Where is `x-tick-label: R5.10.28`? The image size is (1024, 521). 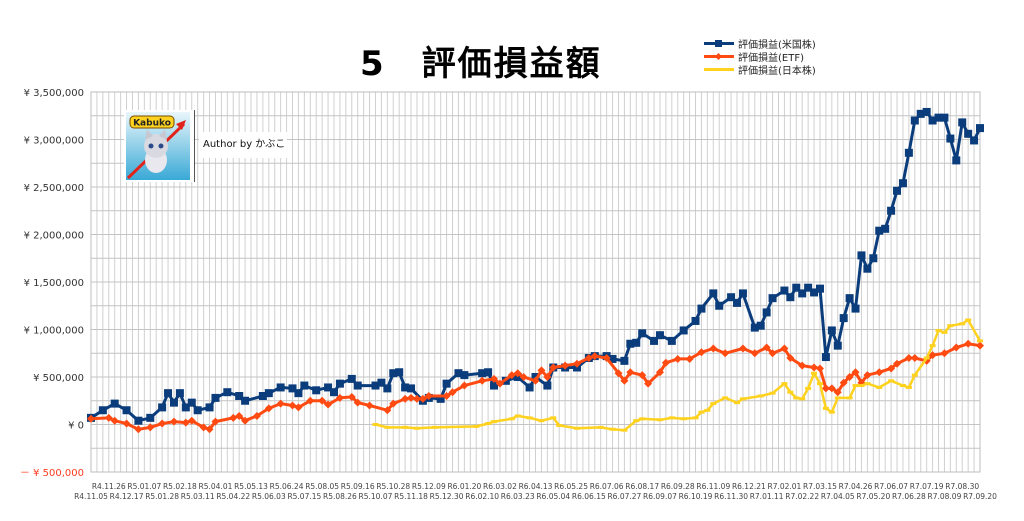 x-tick-label: R5.10.28 is located at coordinates (393, 486).